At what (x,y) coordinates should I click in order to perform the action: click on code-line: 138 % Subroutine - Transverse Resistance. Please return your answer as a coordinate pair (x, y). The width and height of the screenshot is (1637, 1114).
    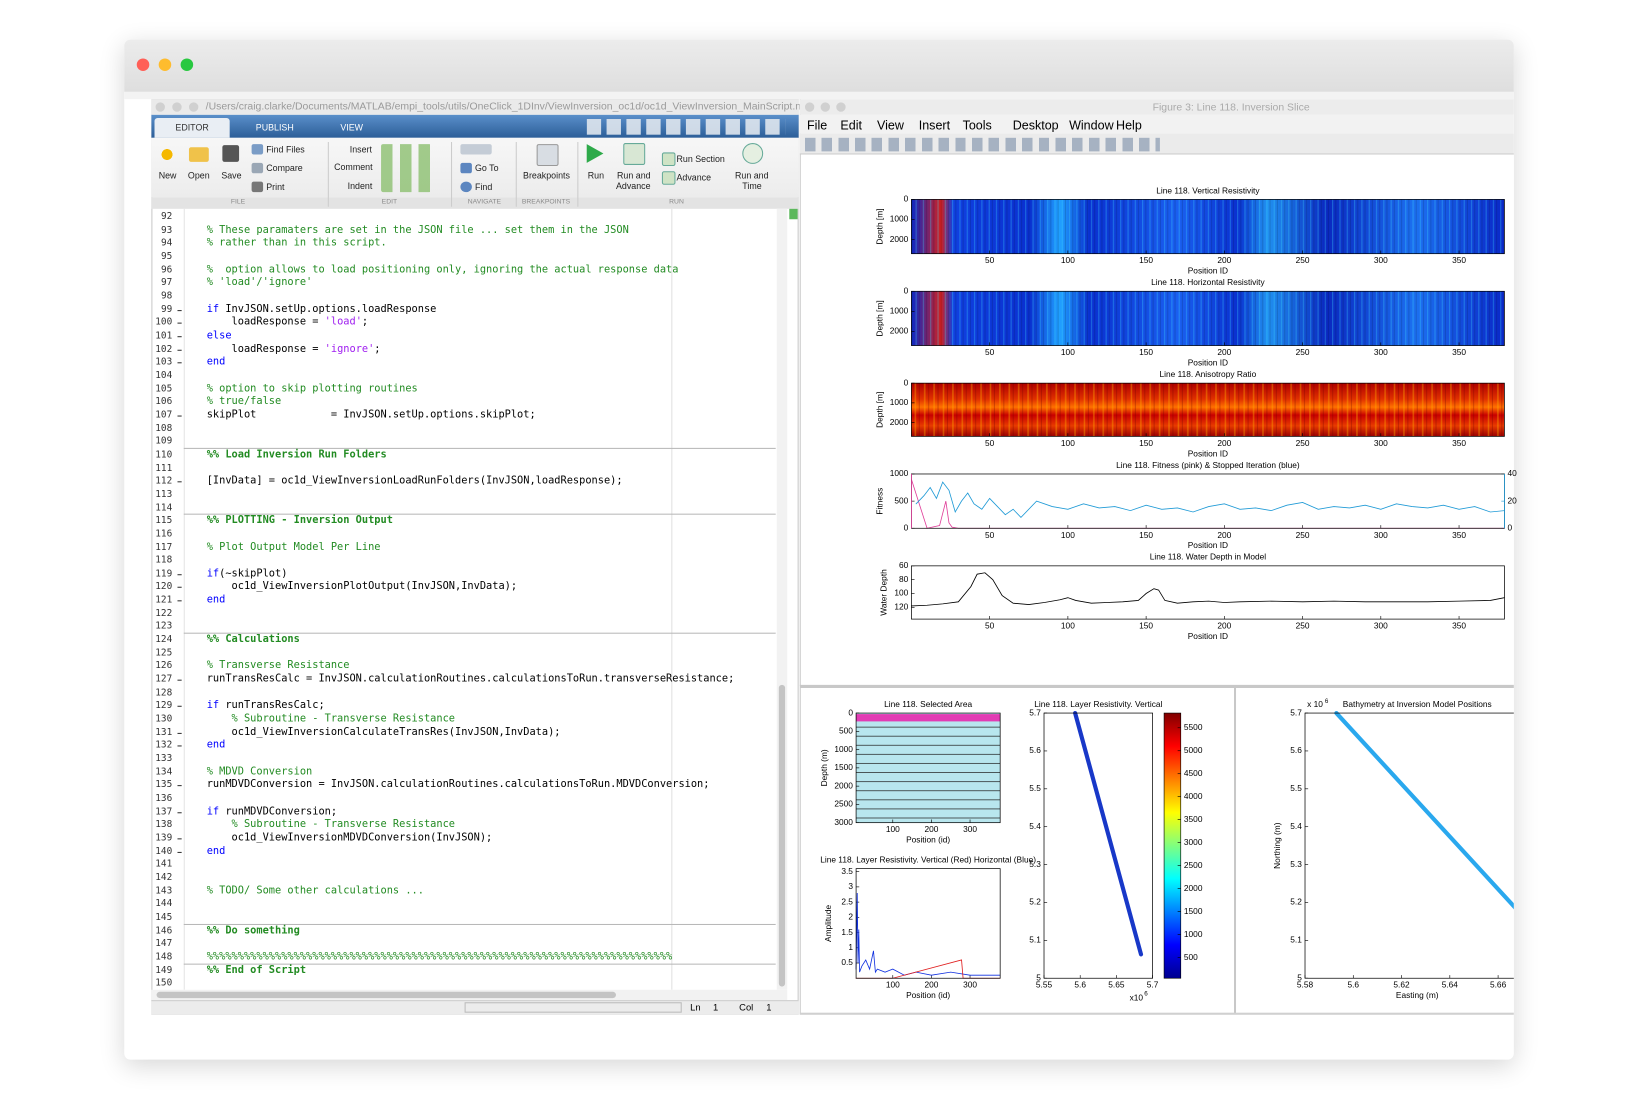
    Looking at the image, I should click on (464, 825).